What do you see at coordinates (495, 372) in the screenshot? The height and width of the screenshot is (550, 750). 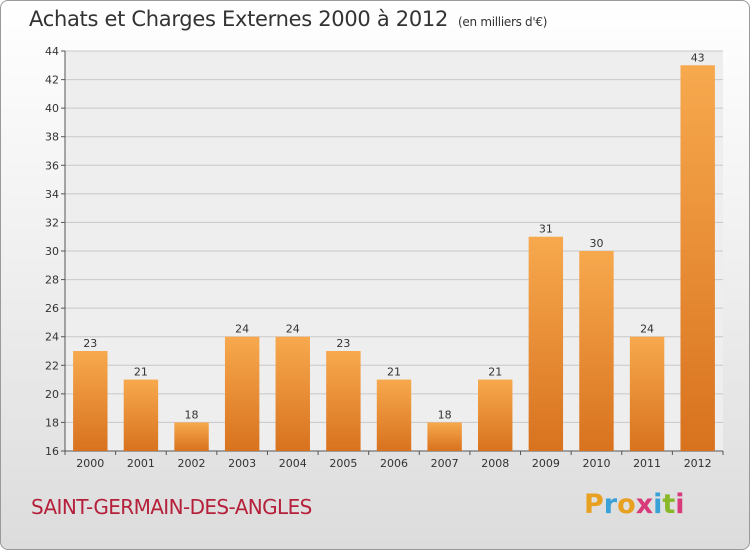 I see `data-label-2008: 21` at bounding box center [495, 372].